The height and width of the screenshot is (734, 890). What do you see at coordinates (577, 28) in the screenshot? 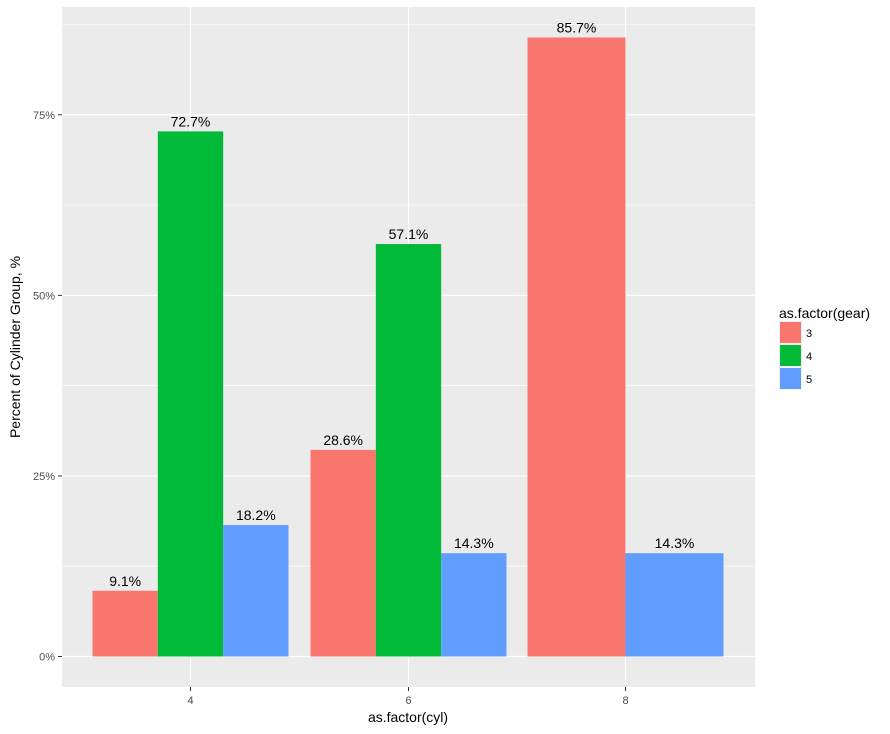
I see `data-label: 85.7%` at bounding box center [577, 28].